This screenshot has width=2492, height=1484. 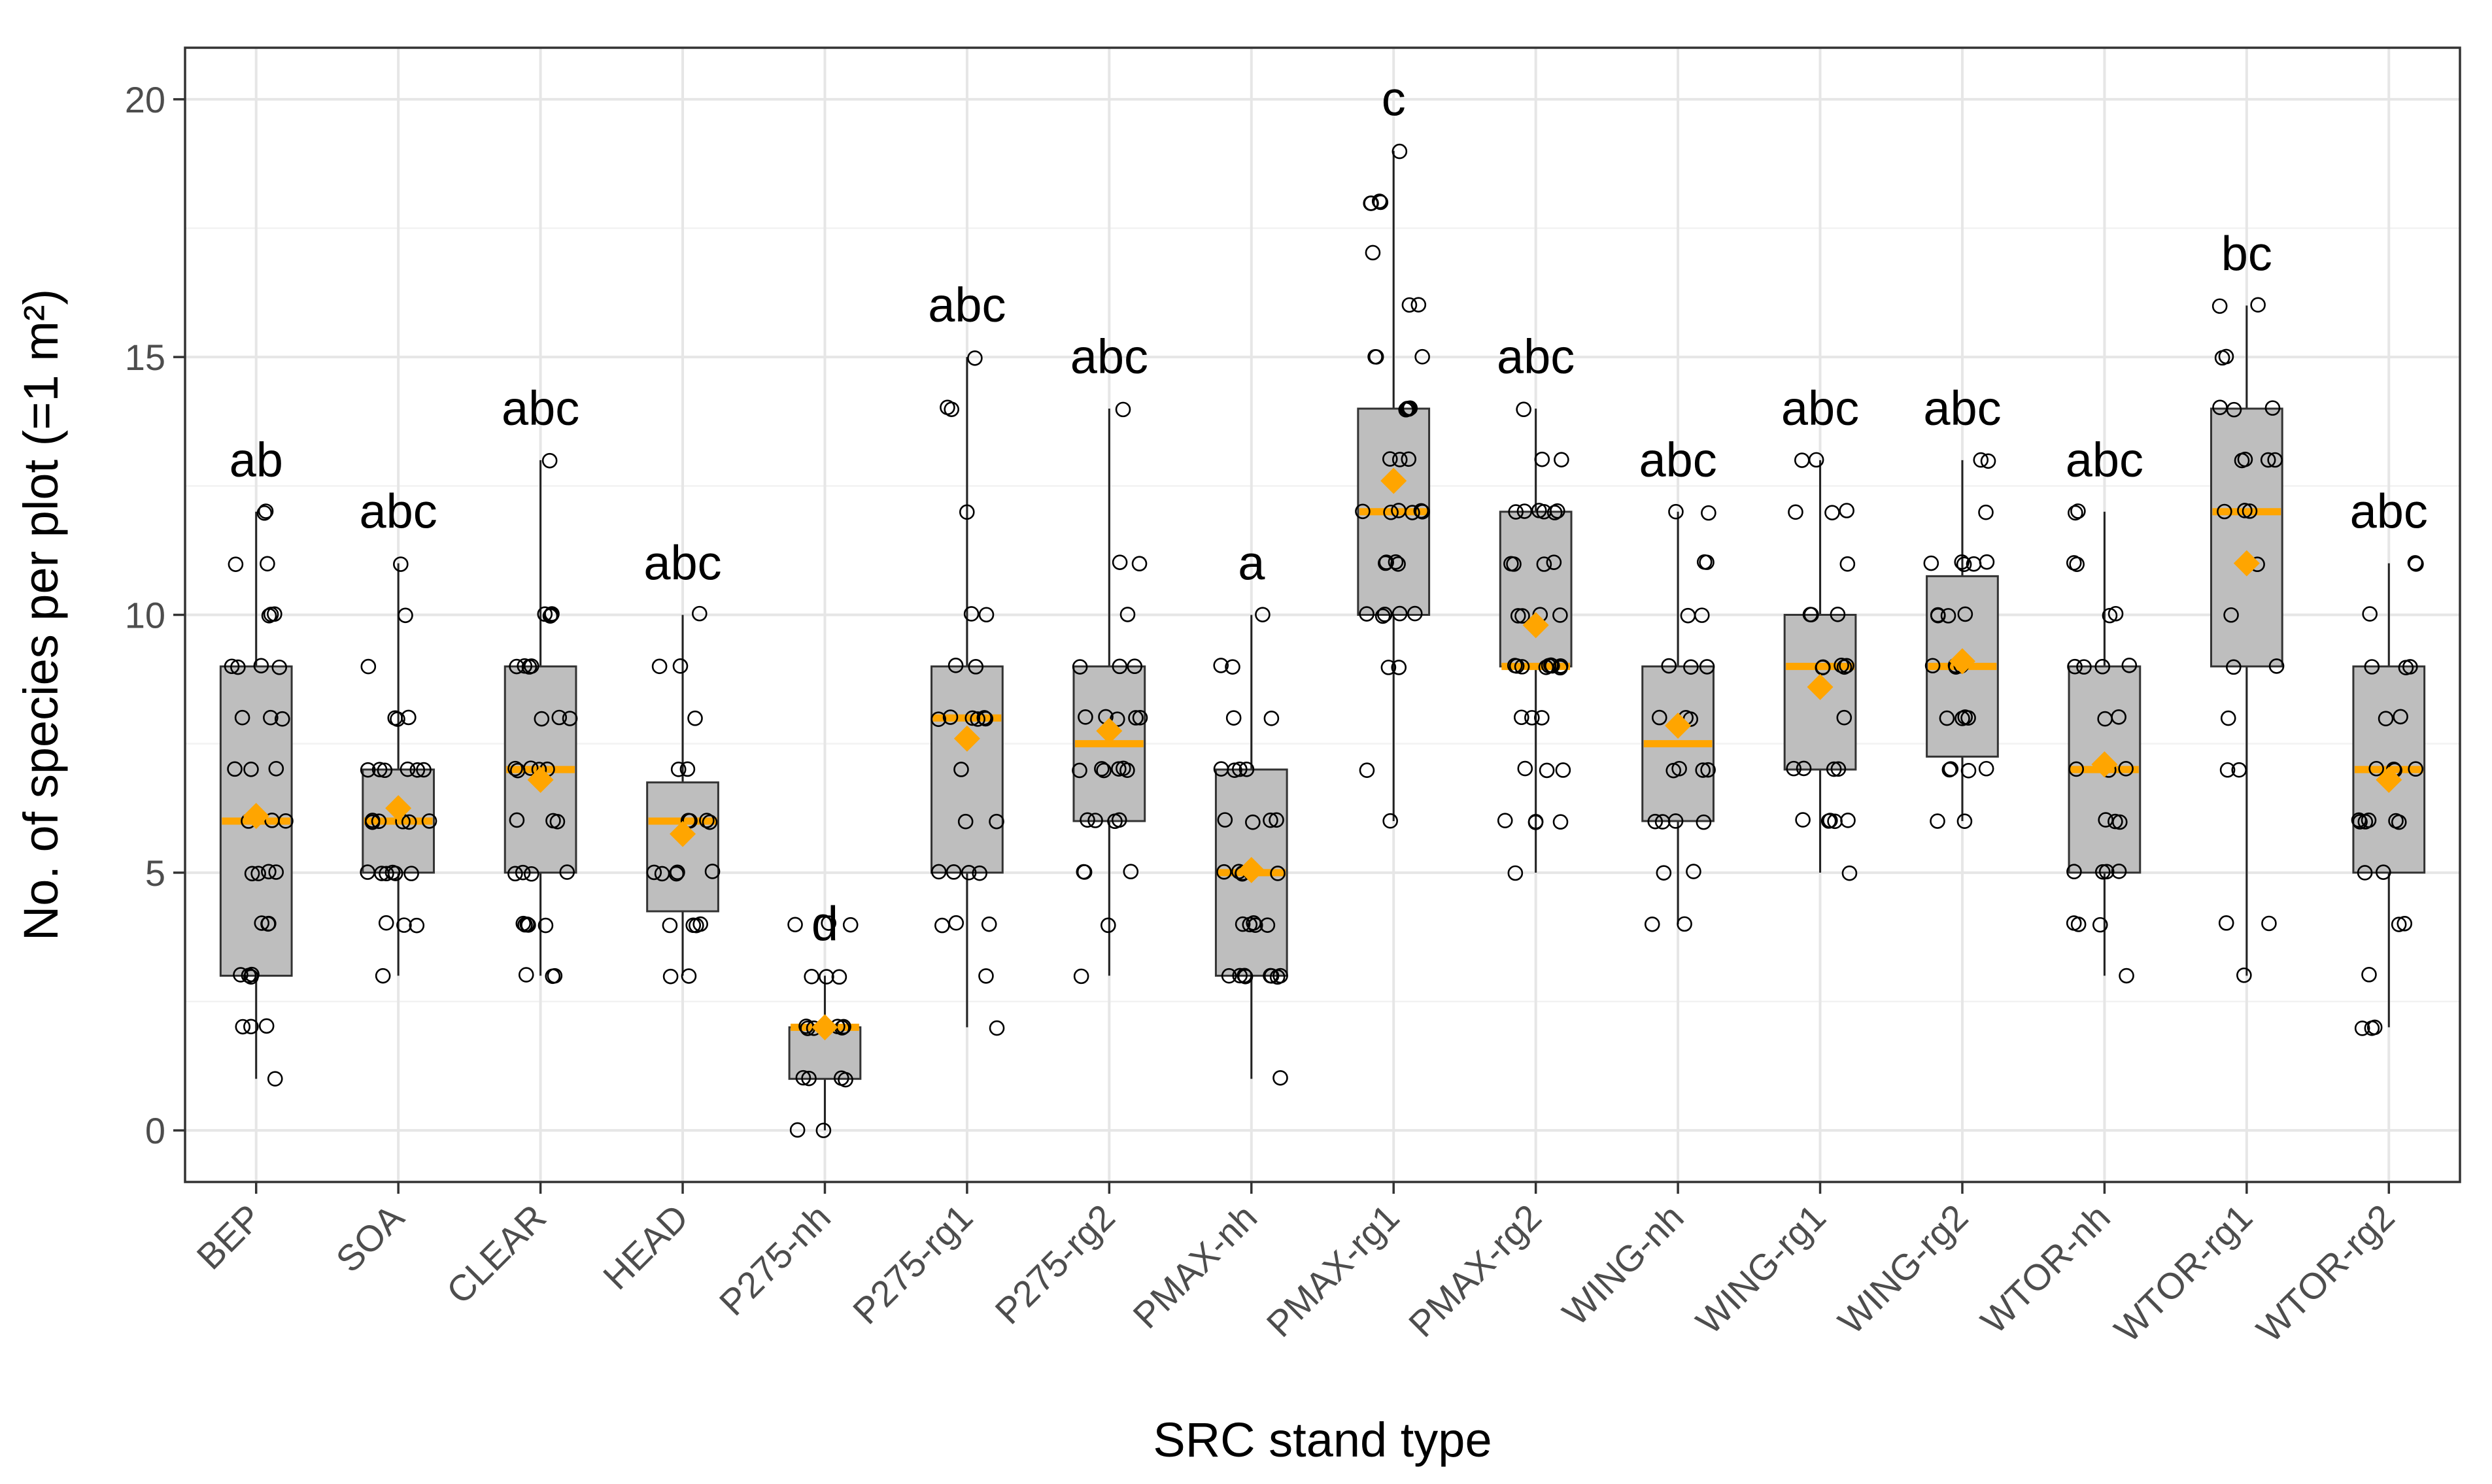 I want to click on x-tick-label: SOA, so click(x=370, y=1238).